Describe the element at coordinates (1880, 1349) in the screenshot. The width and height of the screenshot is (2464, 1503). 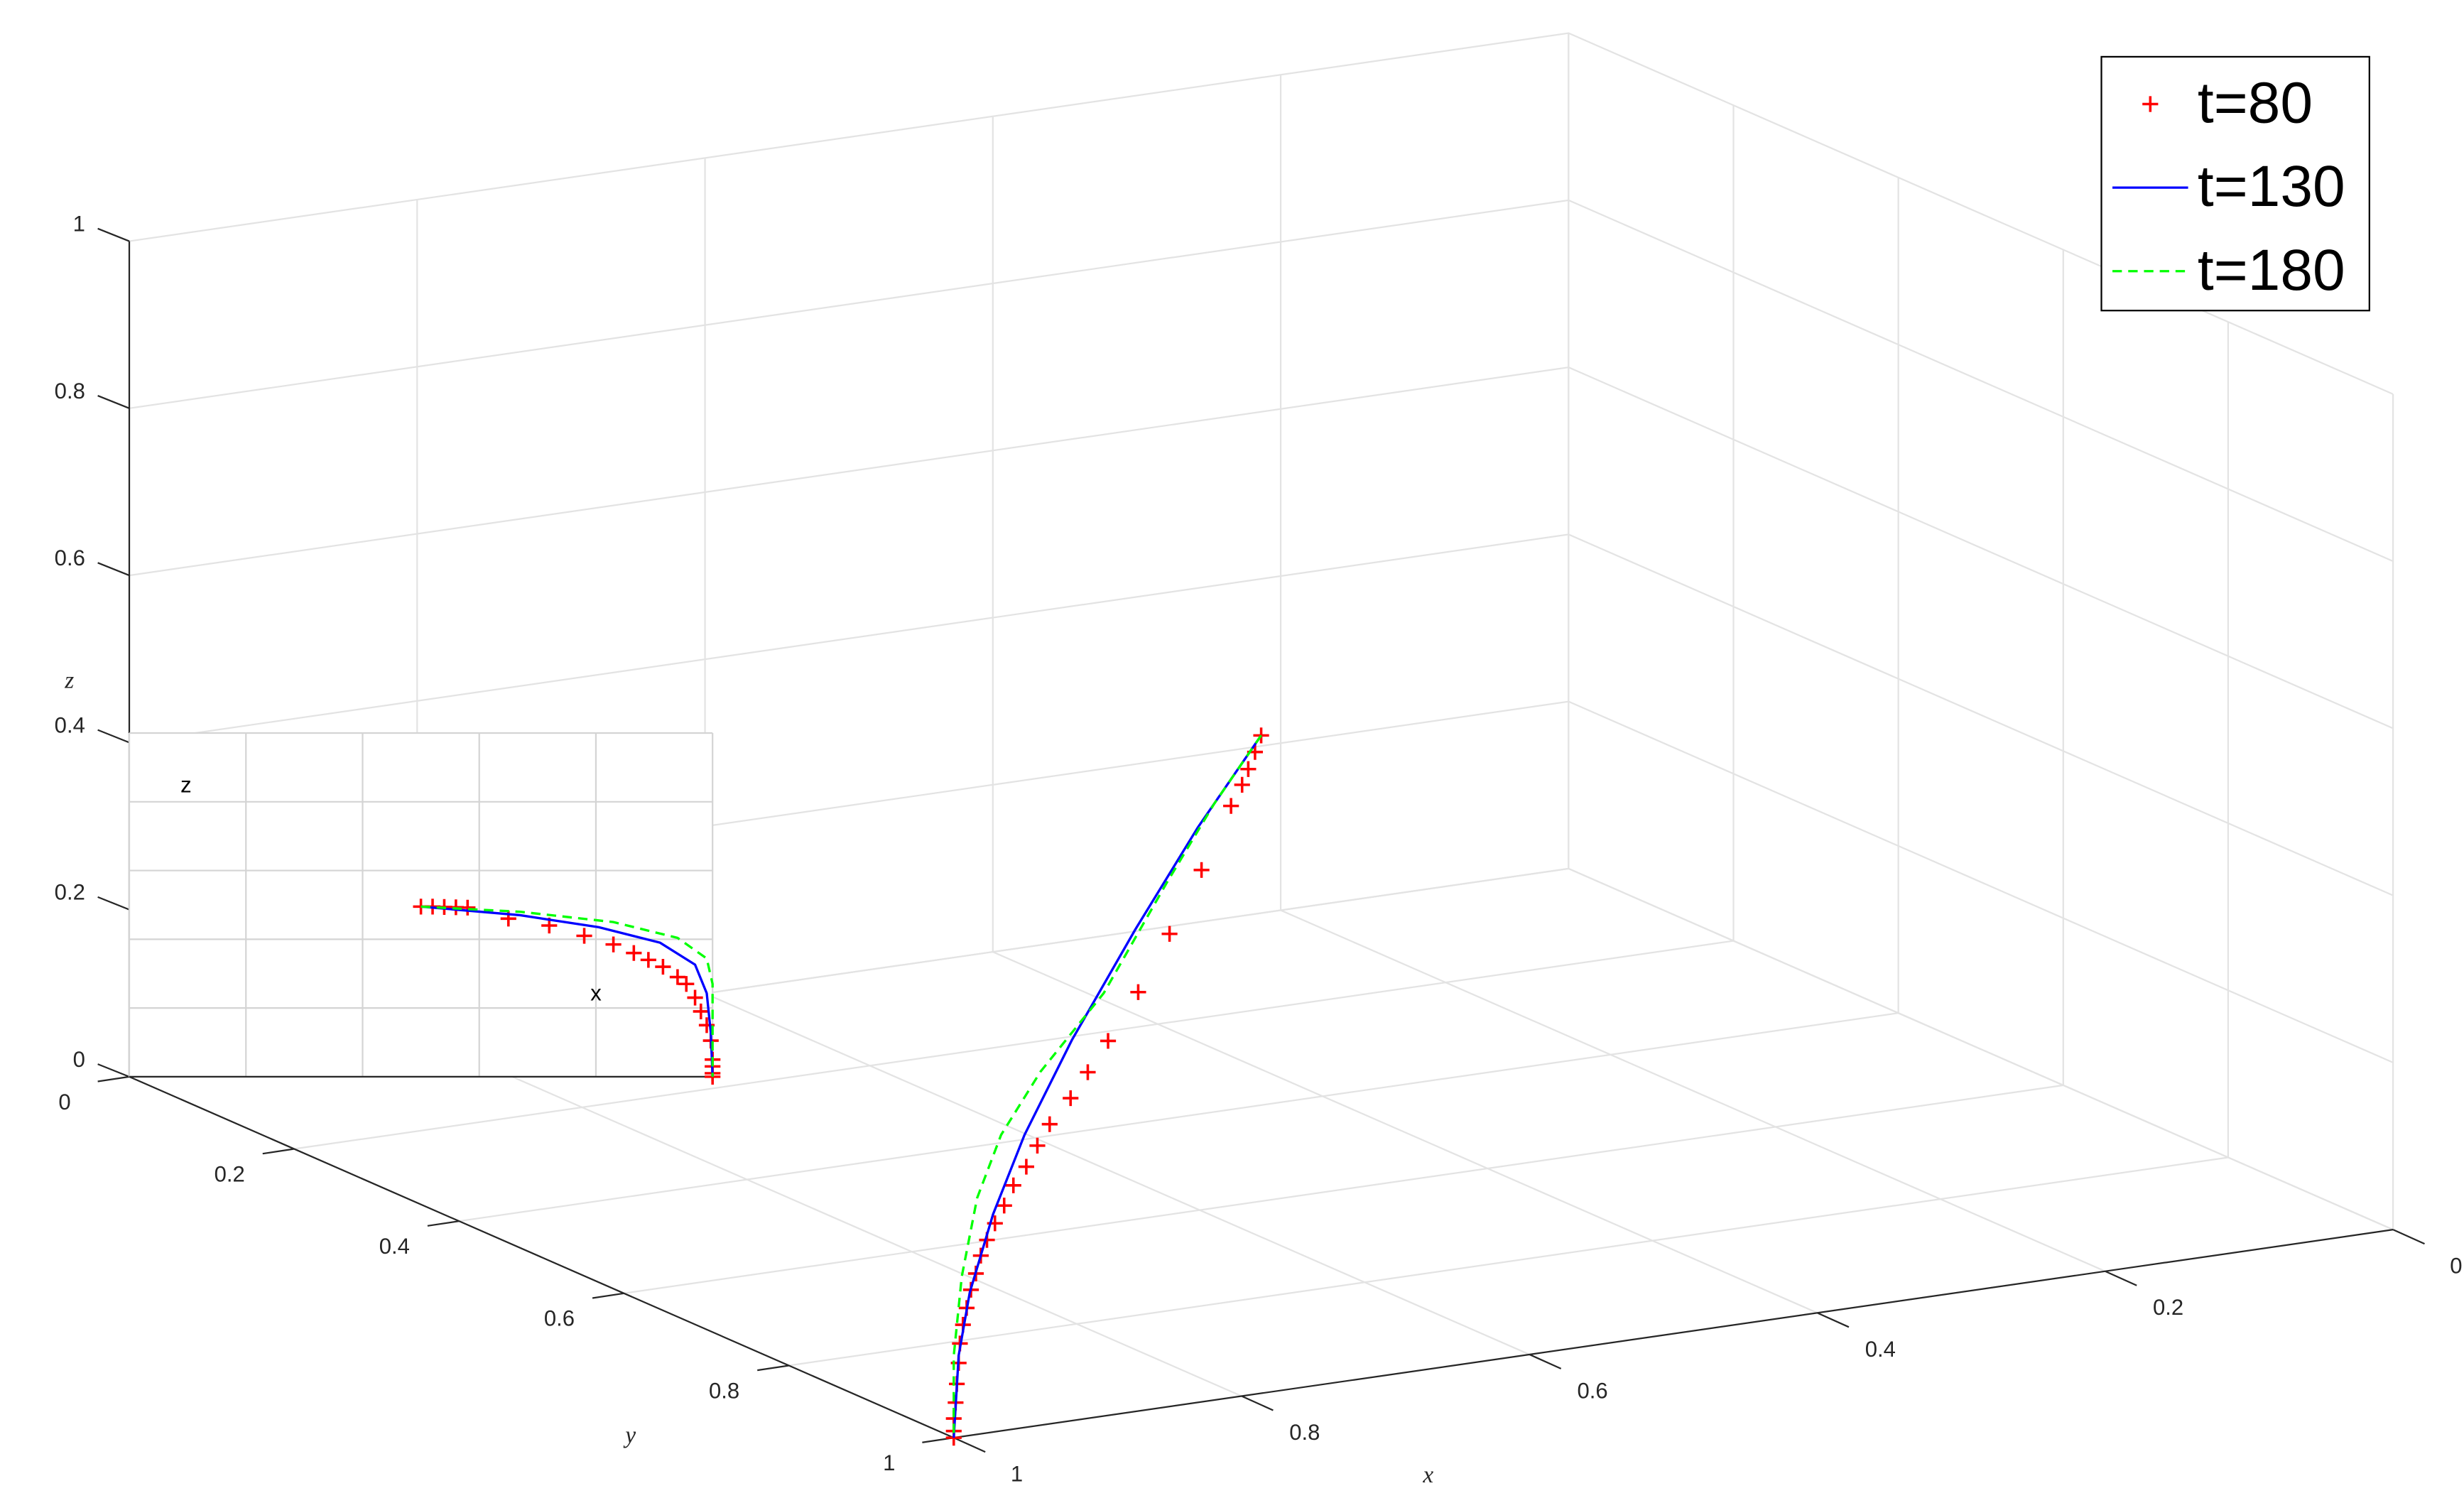
I see `x-tick-label: 0.4` at that location.